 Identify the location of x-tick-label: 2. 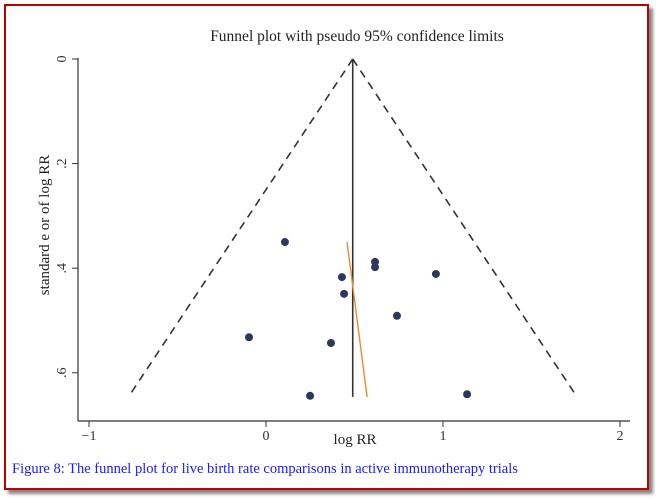
(620, 436).